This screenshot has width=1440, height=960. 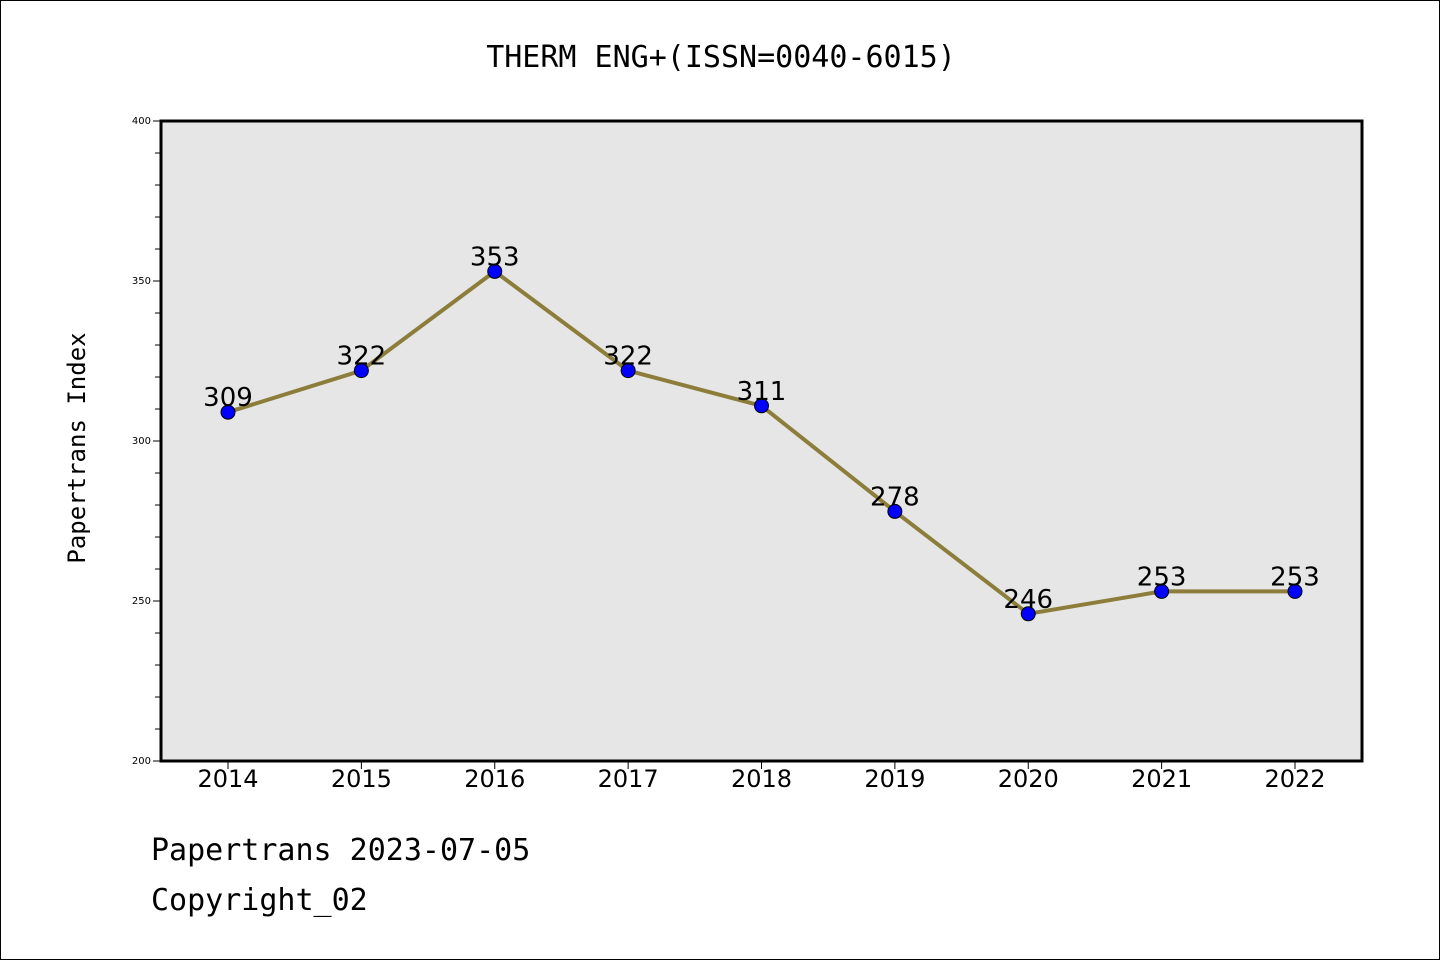 I want to click on y-axis-ticks: 200 250 300 350 400, so click(x=146, y=441).